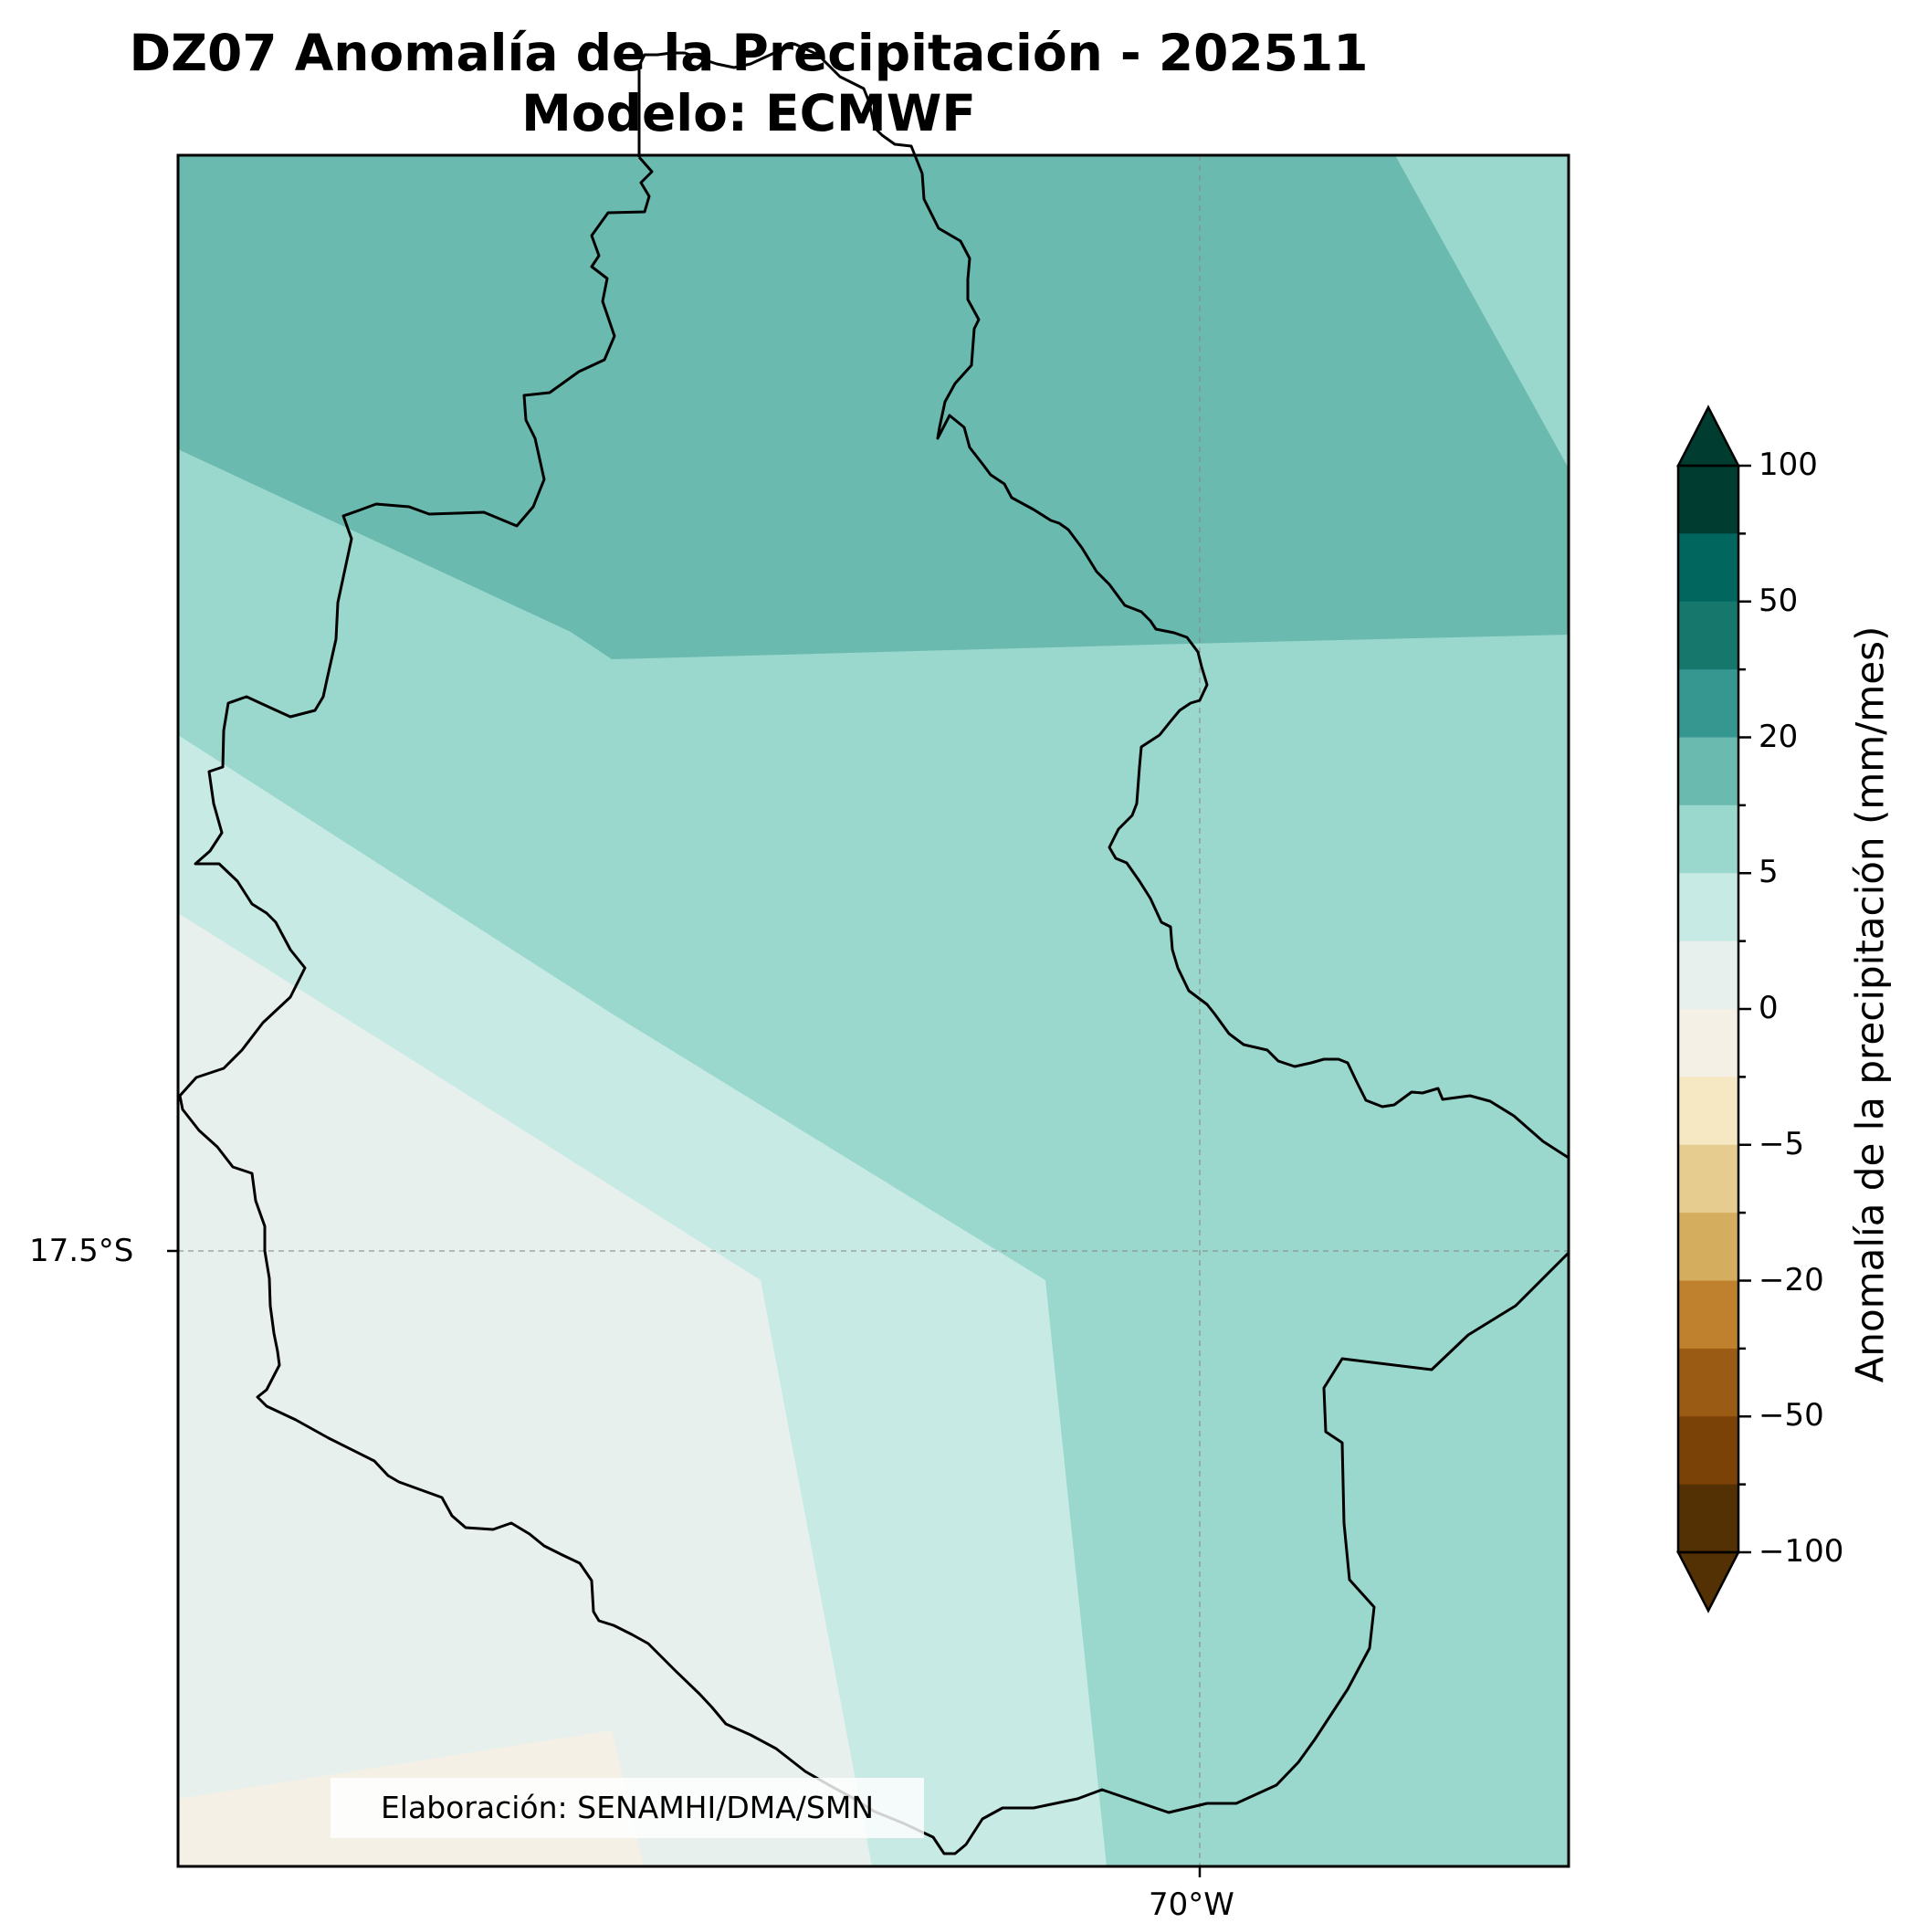 This screenshot has height=1923, width=1932. What do you see at coordinates (1769, 1008) in the screenshot?
I see `colorbar-tick-label: 0` at bounding box center [1769, 1008].